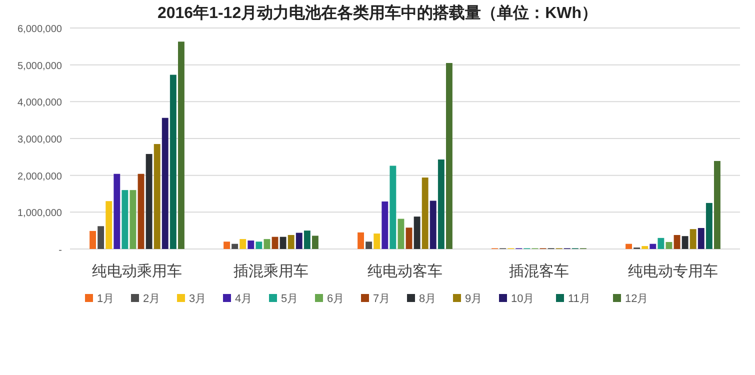 This screenshot has height=375, width=755. What do you see at coordinates (636, 299) in the screenshot?
I see `legend-label: 12月` at bounding box center [636, 299].